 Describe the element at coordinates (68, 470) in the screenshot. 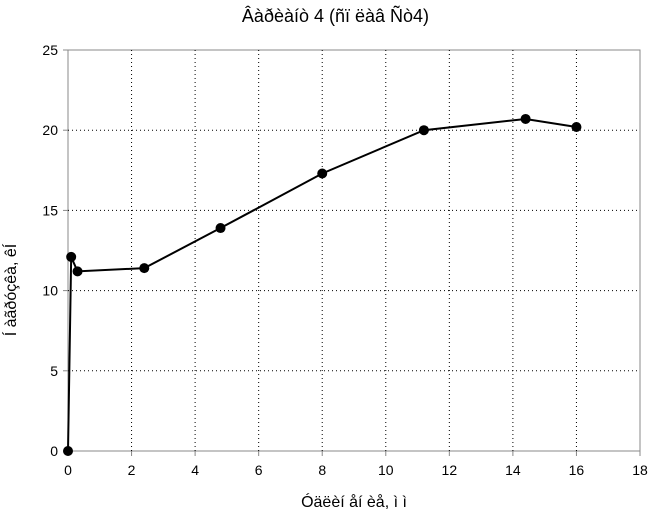

I see `x-tick-label: 0` at that location.